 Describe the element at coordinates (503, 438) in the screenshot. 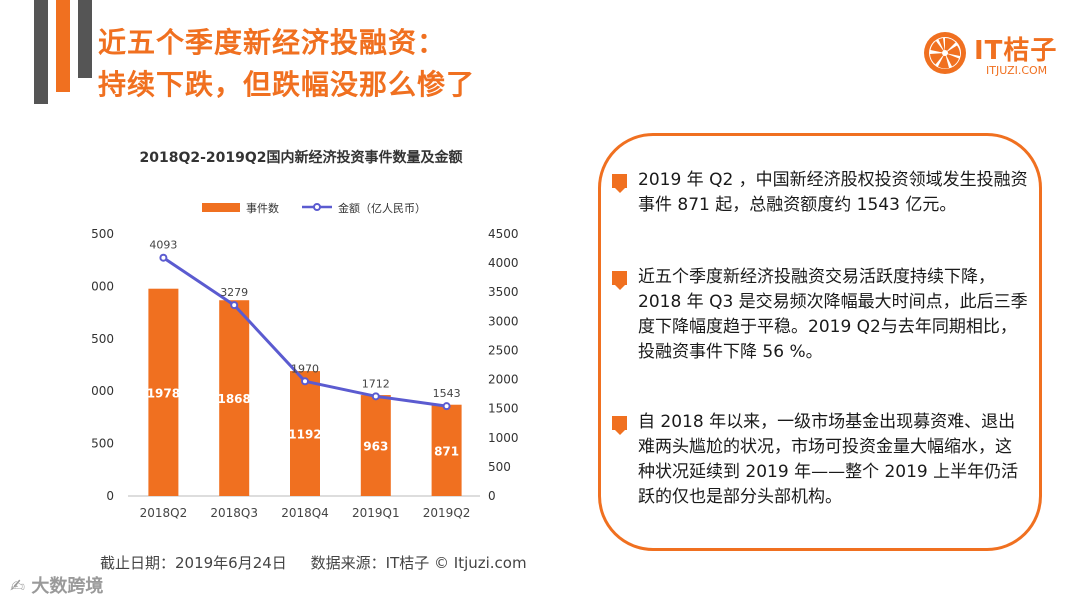

I see `y-right-tick-label: 1000` at that location.